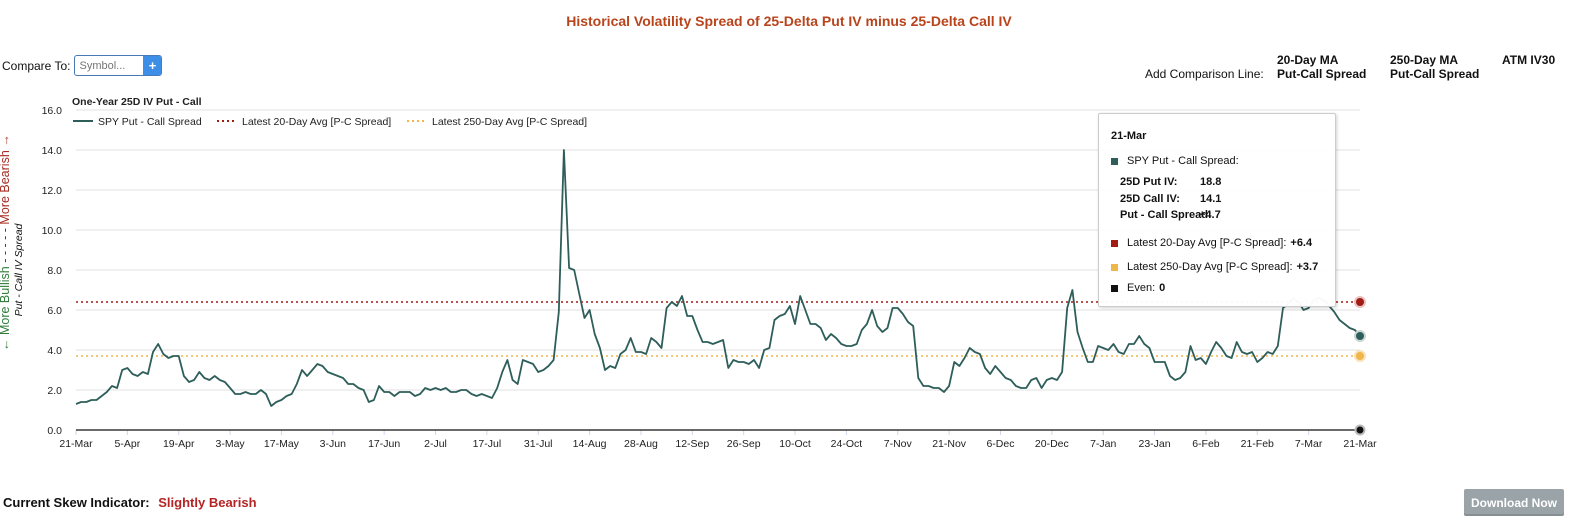 This screenshot has height=523, width=1578. I want to click on add-comparison-line-label: Add Comparison Line:, so click(1204, 74).